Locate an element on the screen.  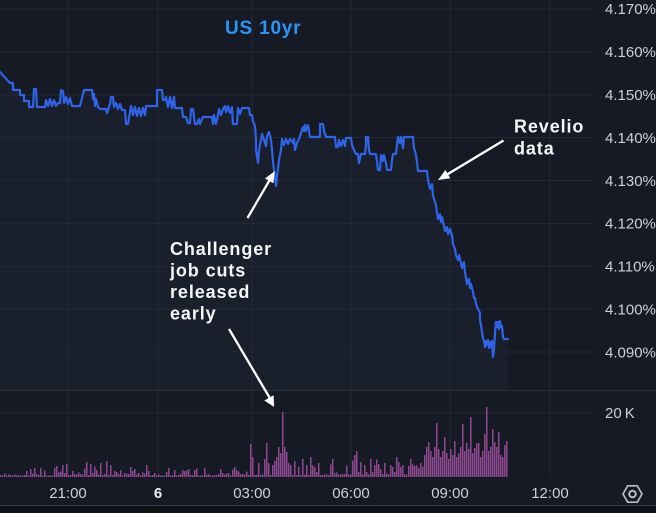
svg-text: US 10yr is located at coordinates (263, 28).